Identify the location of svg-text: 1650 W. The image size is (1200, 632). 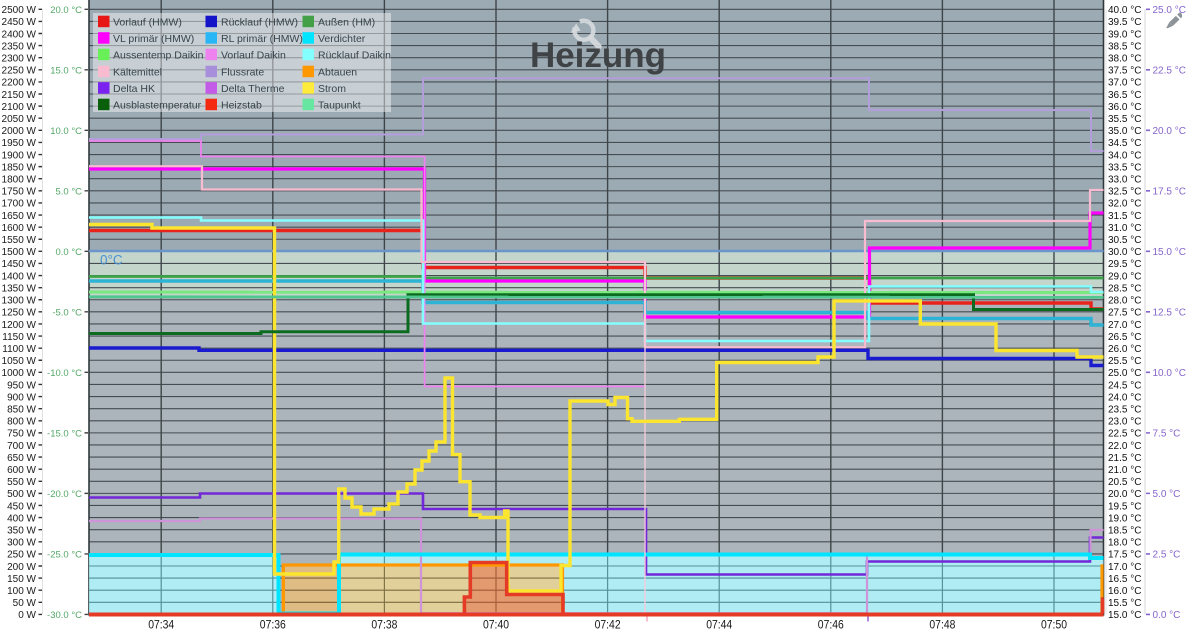
(19, 216).